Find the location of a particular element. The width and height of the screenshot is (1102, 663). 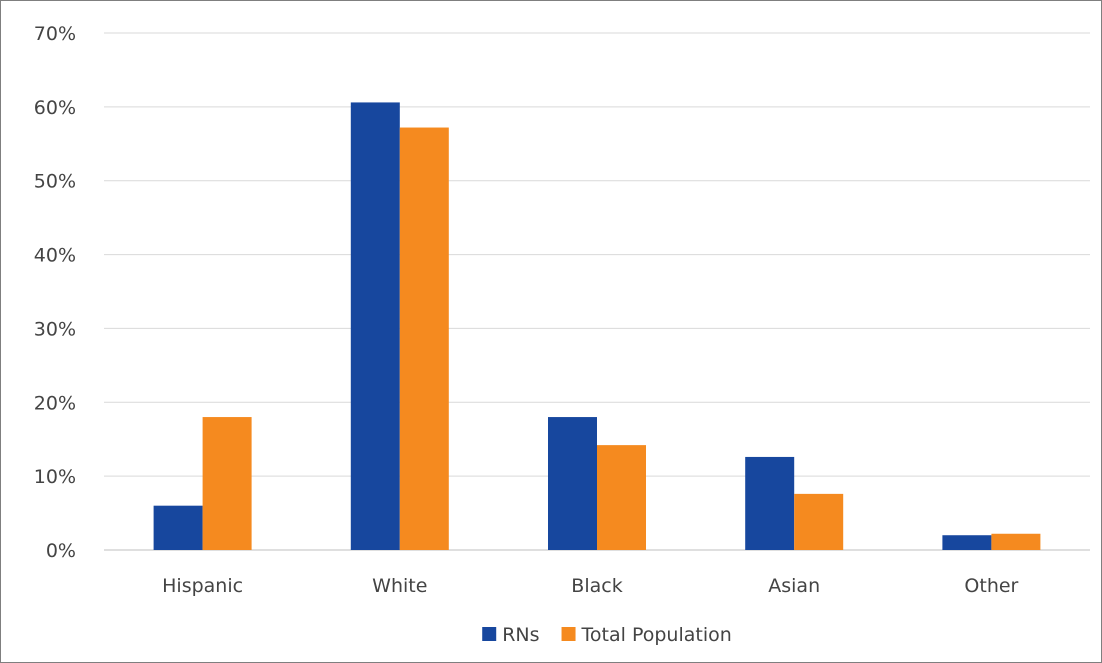

y-tick-label: 0% is located at coordinates (61, 551).